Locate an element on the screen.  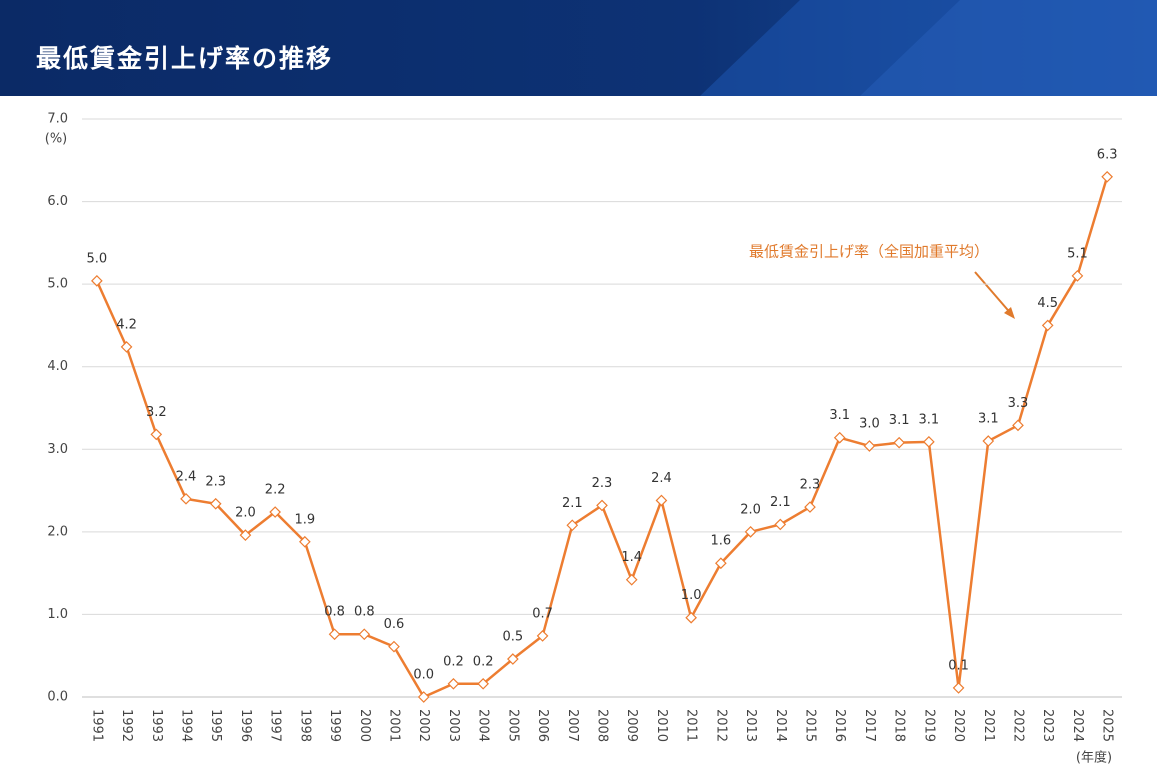
x-tick-label: 2011 is located at coordinates (691, 725).